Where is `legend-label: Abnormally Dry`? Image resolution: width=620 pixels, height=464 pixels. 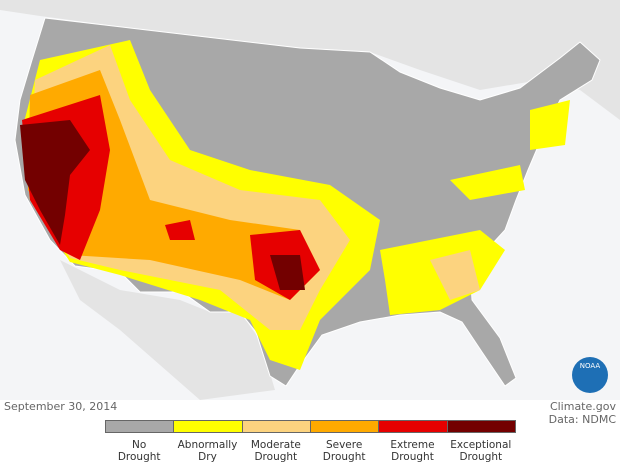
legend-label: Abnormally Dry is located at coordinates (207, 451).